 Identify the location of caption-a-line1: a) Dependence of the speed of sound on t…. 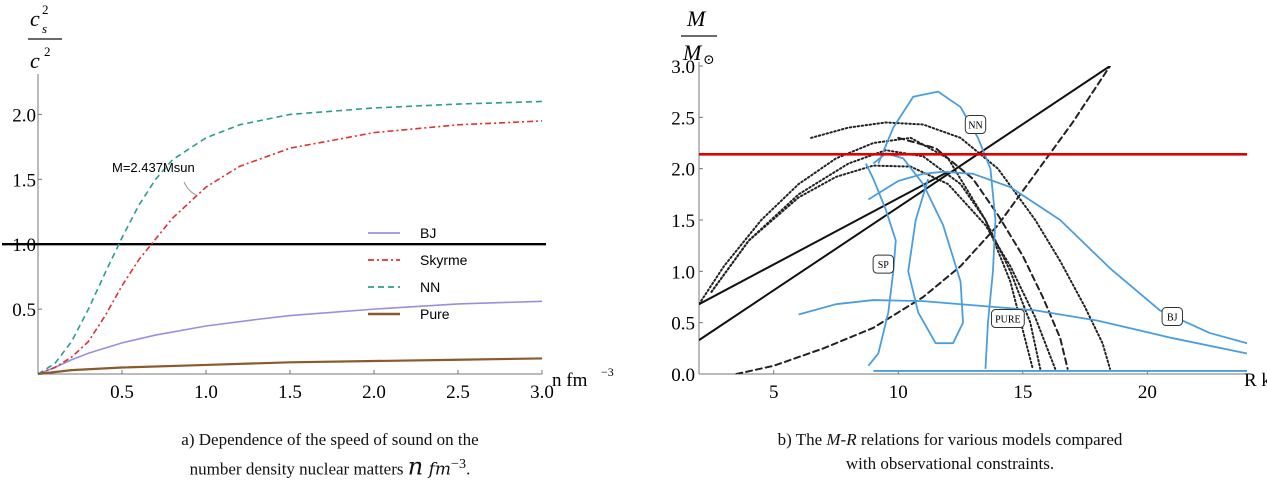
(330, 439).